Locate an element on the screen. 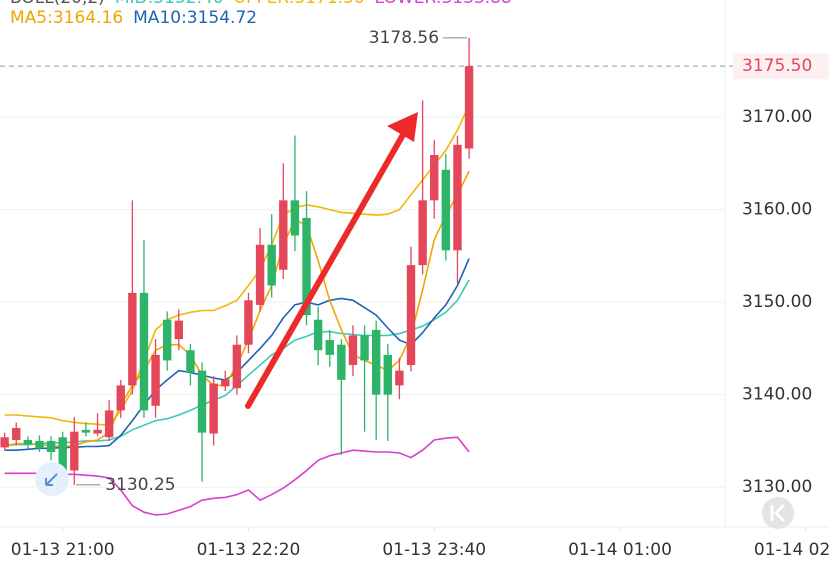 The height and width of the screenshot is (577, 829). y-tick-label: 3170.00 is located at coordinates (777, 117).